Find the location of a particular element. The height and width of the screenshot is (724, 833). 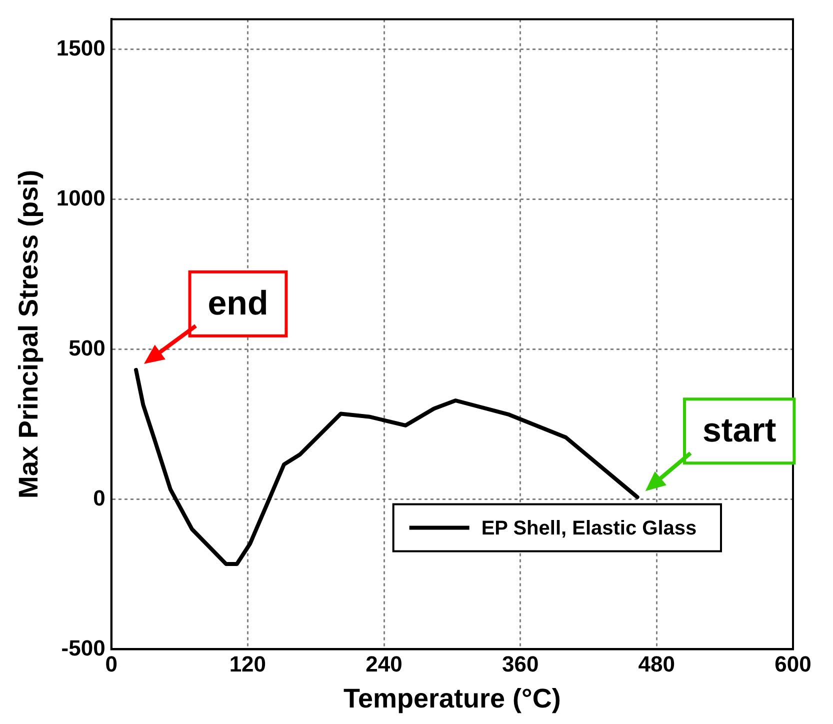

annotation: end is located at coordinates (238, 303).